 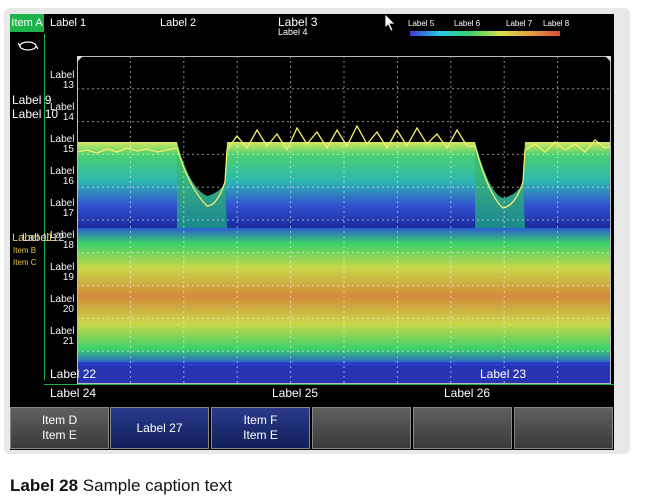 I want to click on y-axis-label: Label 13, so click(x=62, y=80).